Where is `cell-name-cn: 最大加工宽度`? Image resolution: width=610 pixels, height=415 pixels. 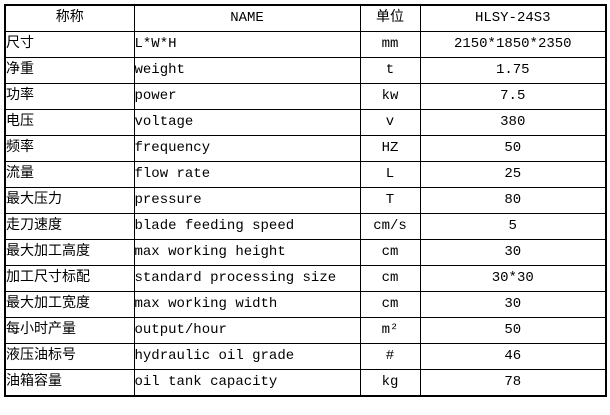 cell-name-cn: 最大加工宽度 is located at coordinates (69, 304).